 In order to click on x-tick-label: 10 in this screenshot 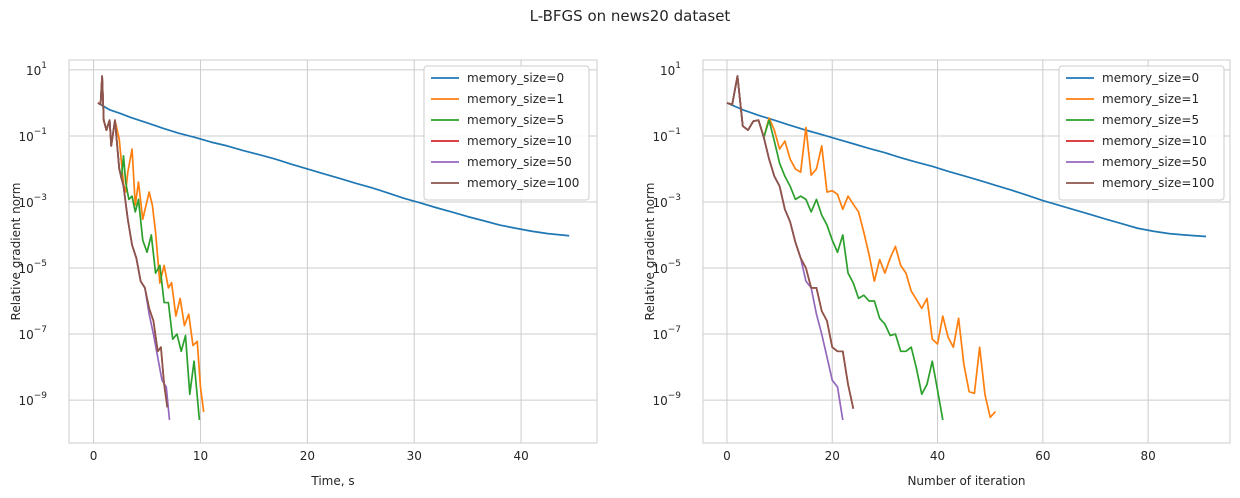, I will do `click(200, 456)`.